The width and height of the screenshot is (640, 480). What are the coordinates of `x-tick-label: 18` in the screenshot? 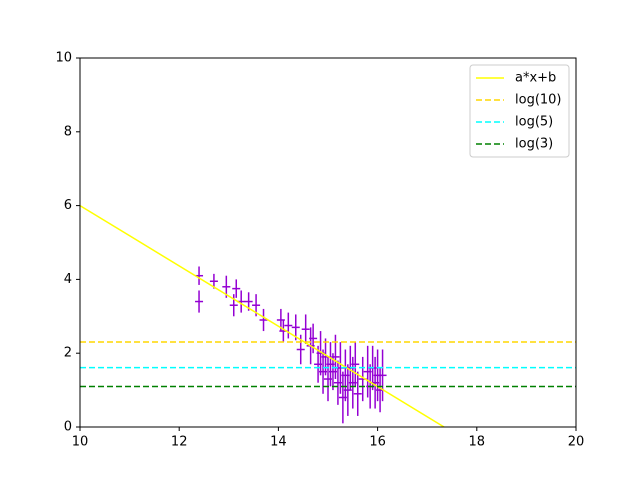 It's located at (477, 442).